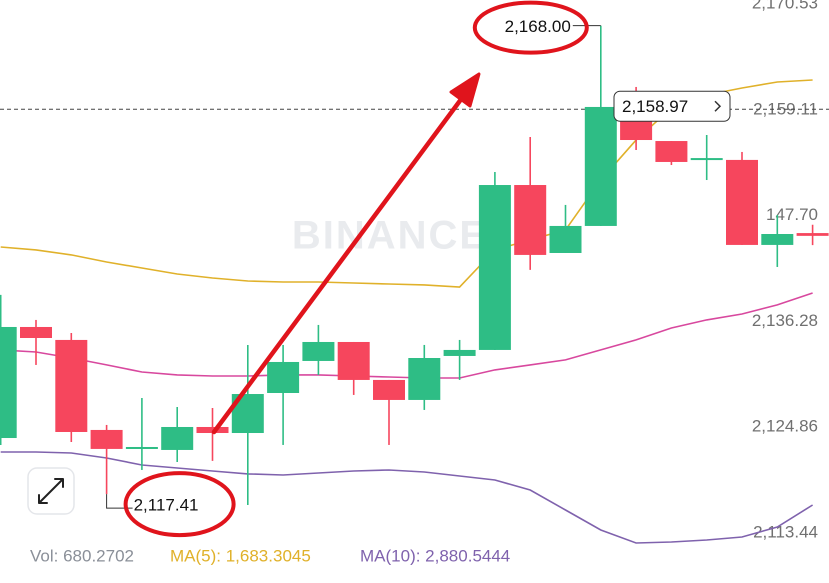  What do you see at coordinates (538, 26) in the screenshot?
I see `annotation-label: 2,168.00` at bounding box center [538, 26].